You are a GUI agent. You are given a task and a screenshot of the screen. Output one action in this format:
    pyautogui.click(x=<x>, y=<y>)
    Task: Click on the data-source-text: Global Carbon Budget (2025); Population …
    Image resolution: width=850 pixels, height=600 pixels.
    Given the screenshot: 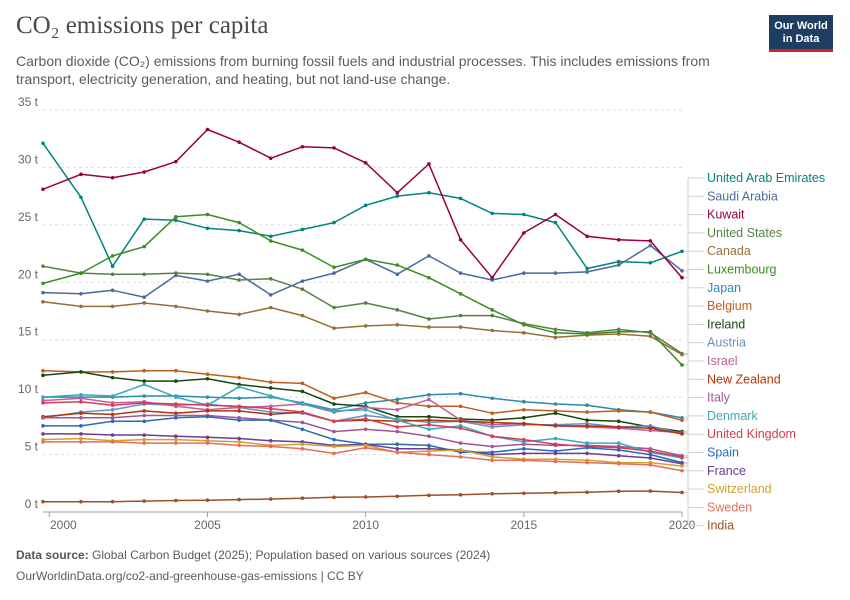 What is the action you would take?
    pyautogui.click(x=291, y=555)
    